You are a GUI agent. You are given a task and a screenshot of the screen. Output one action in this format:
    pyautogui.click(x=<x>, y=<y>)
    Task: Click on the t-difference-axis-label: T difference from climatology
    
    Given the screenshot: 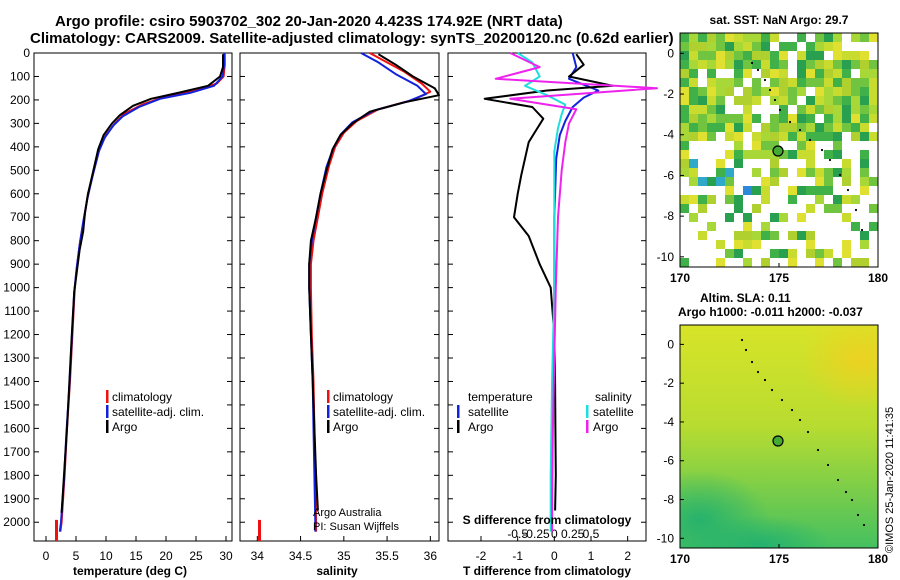 What is the action you would take?
    pyautogui.click(x=547, y=571)
    